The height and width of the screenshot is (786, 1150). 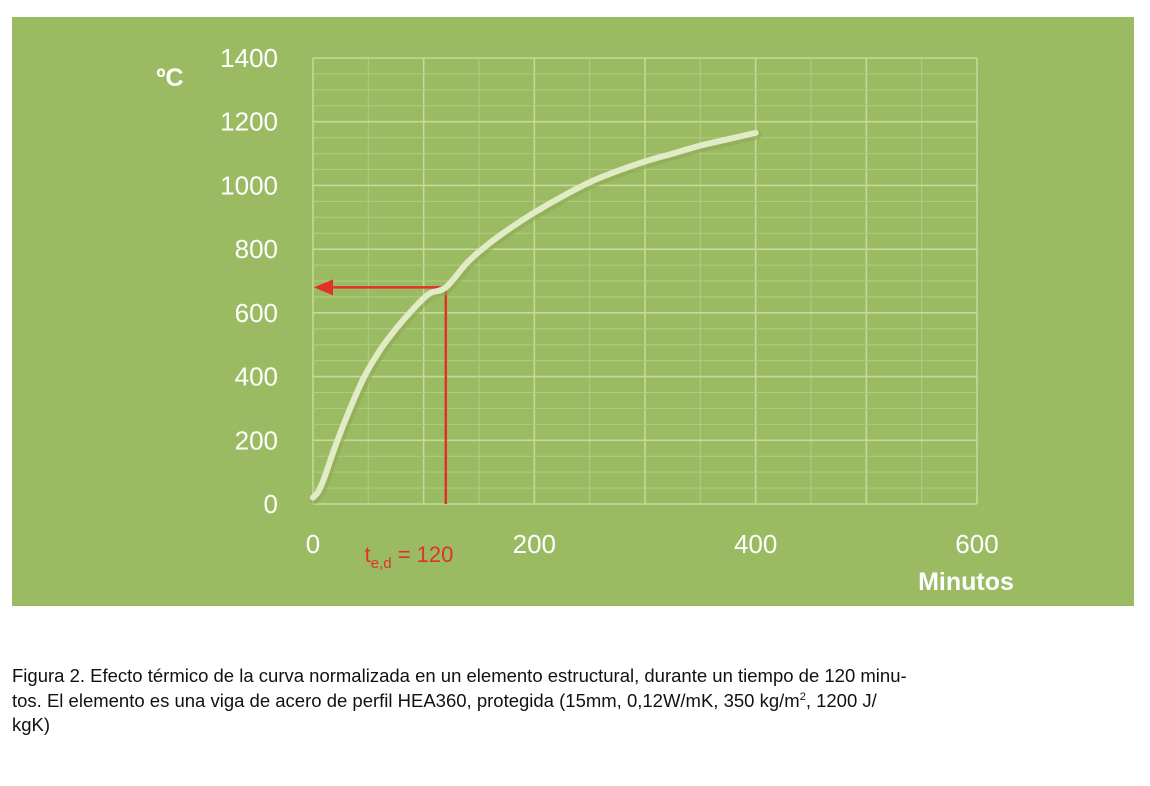 What do you see at coordinates (271, 504) in the screenshot?
I see `y-tick-label: 0` at bounding box center [271, 504].